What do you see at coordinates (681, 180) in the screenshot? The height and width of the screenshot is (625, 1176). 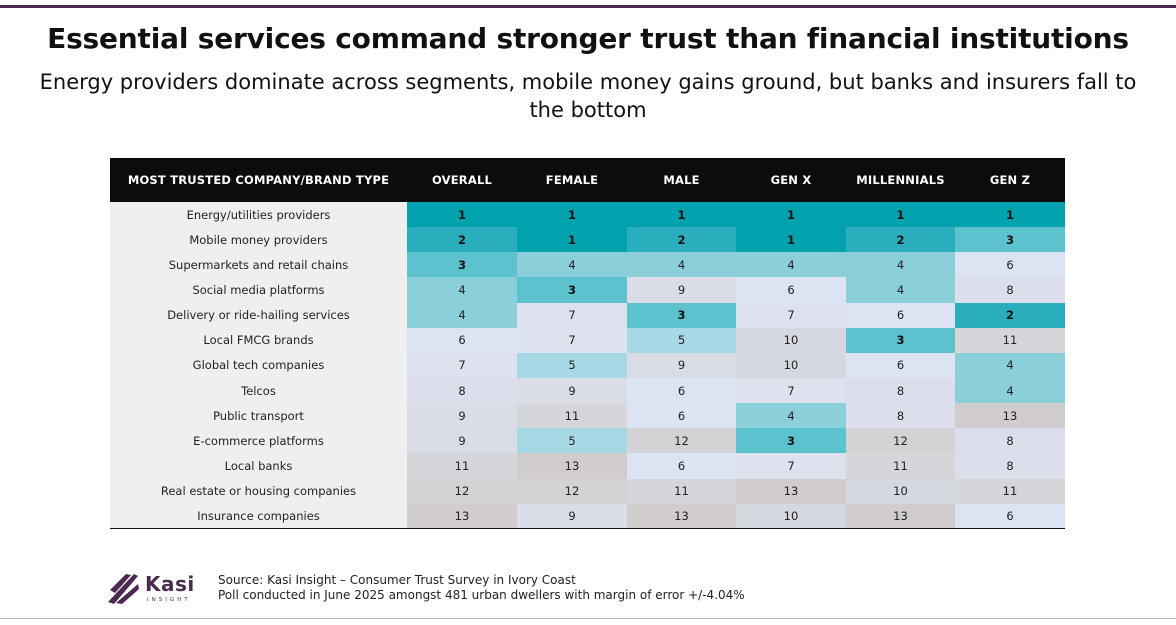 I see `column-header-male: MALE` at bounding box center [681, 180].